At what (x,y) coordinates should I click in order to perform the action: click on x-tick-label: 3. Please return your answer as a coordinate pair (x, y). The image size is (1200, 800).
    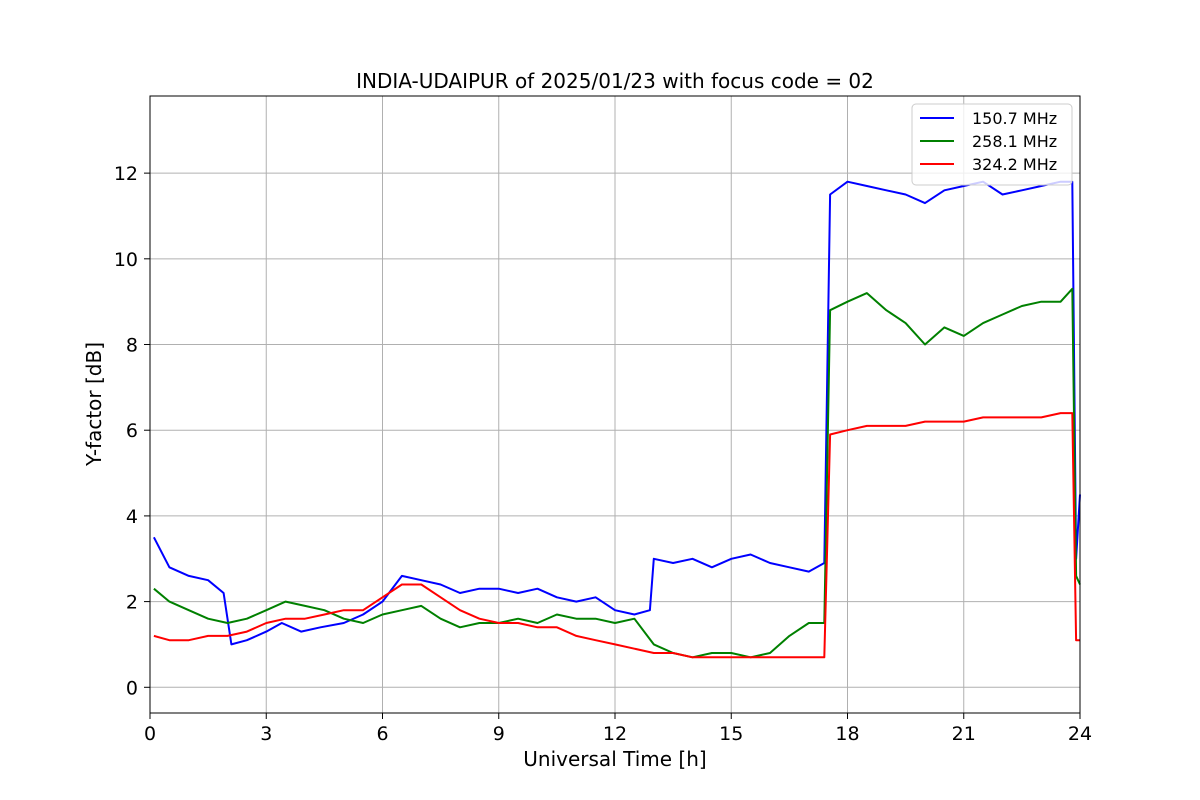
    Looking at the image, I should click on (266, 734).